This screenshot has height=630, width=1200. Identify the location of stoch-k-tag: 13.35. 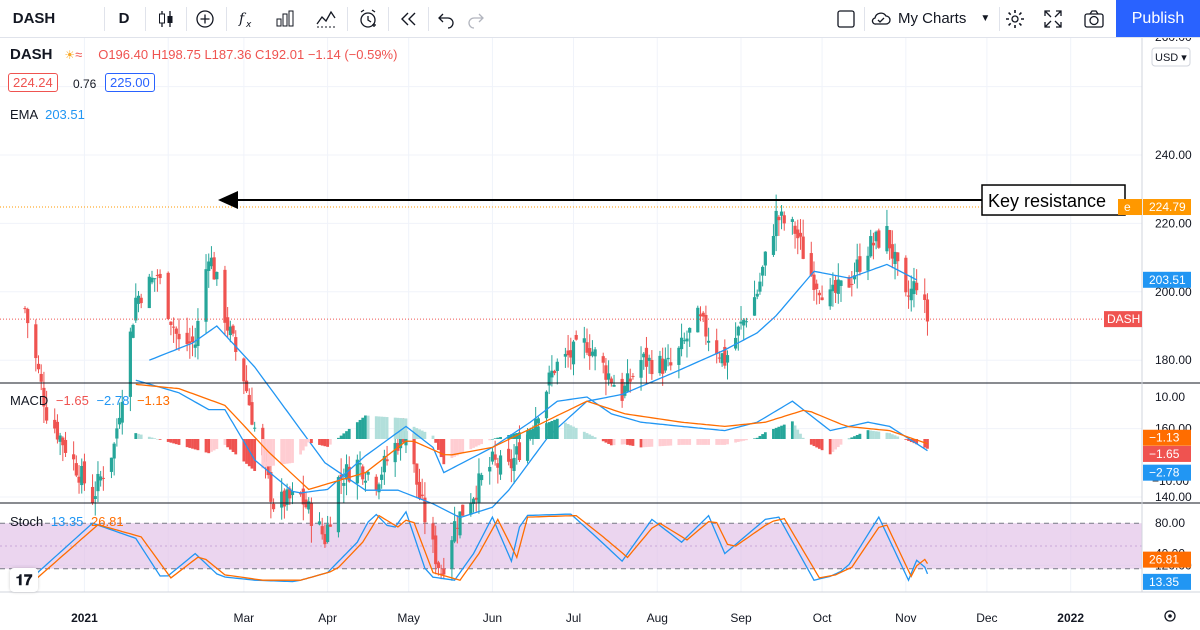
(1164, 582).